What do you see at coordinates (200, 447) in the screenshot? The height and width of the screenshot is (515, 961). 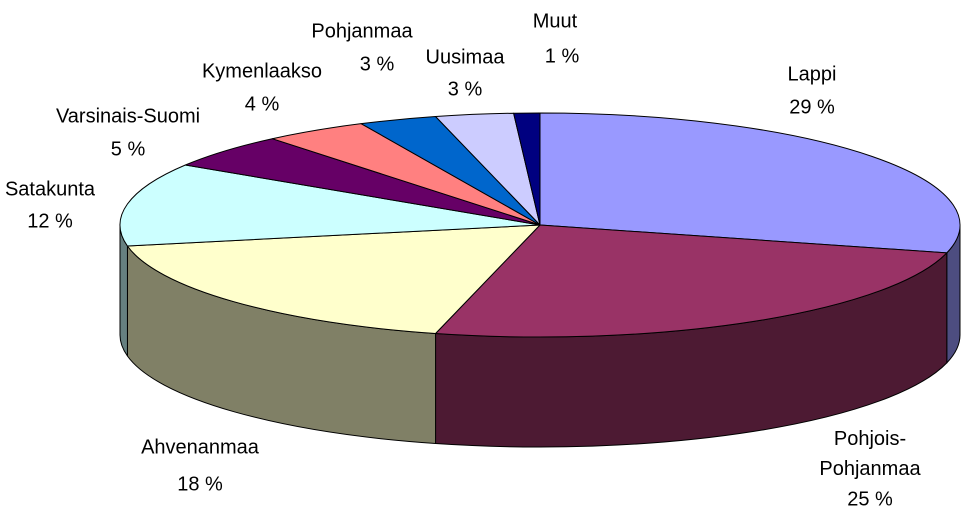 I see `slice-label: Ahvenanmaa` at bounding box center [200, 447].